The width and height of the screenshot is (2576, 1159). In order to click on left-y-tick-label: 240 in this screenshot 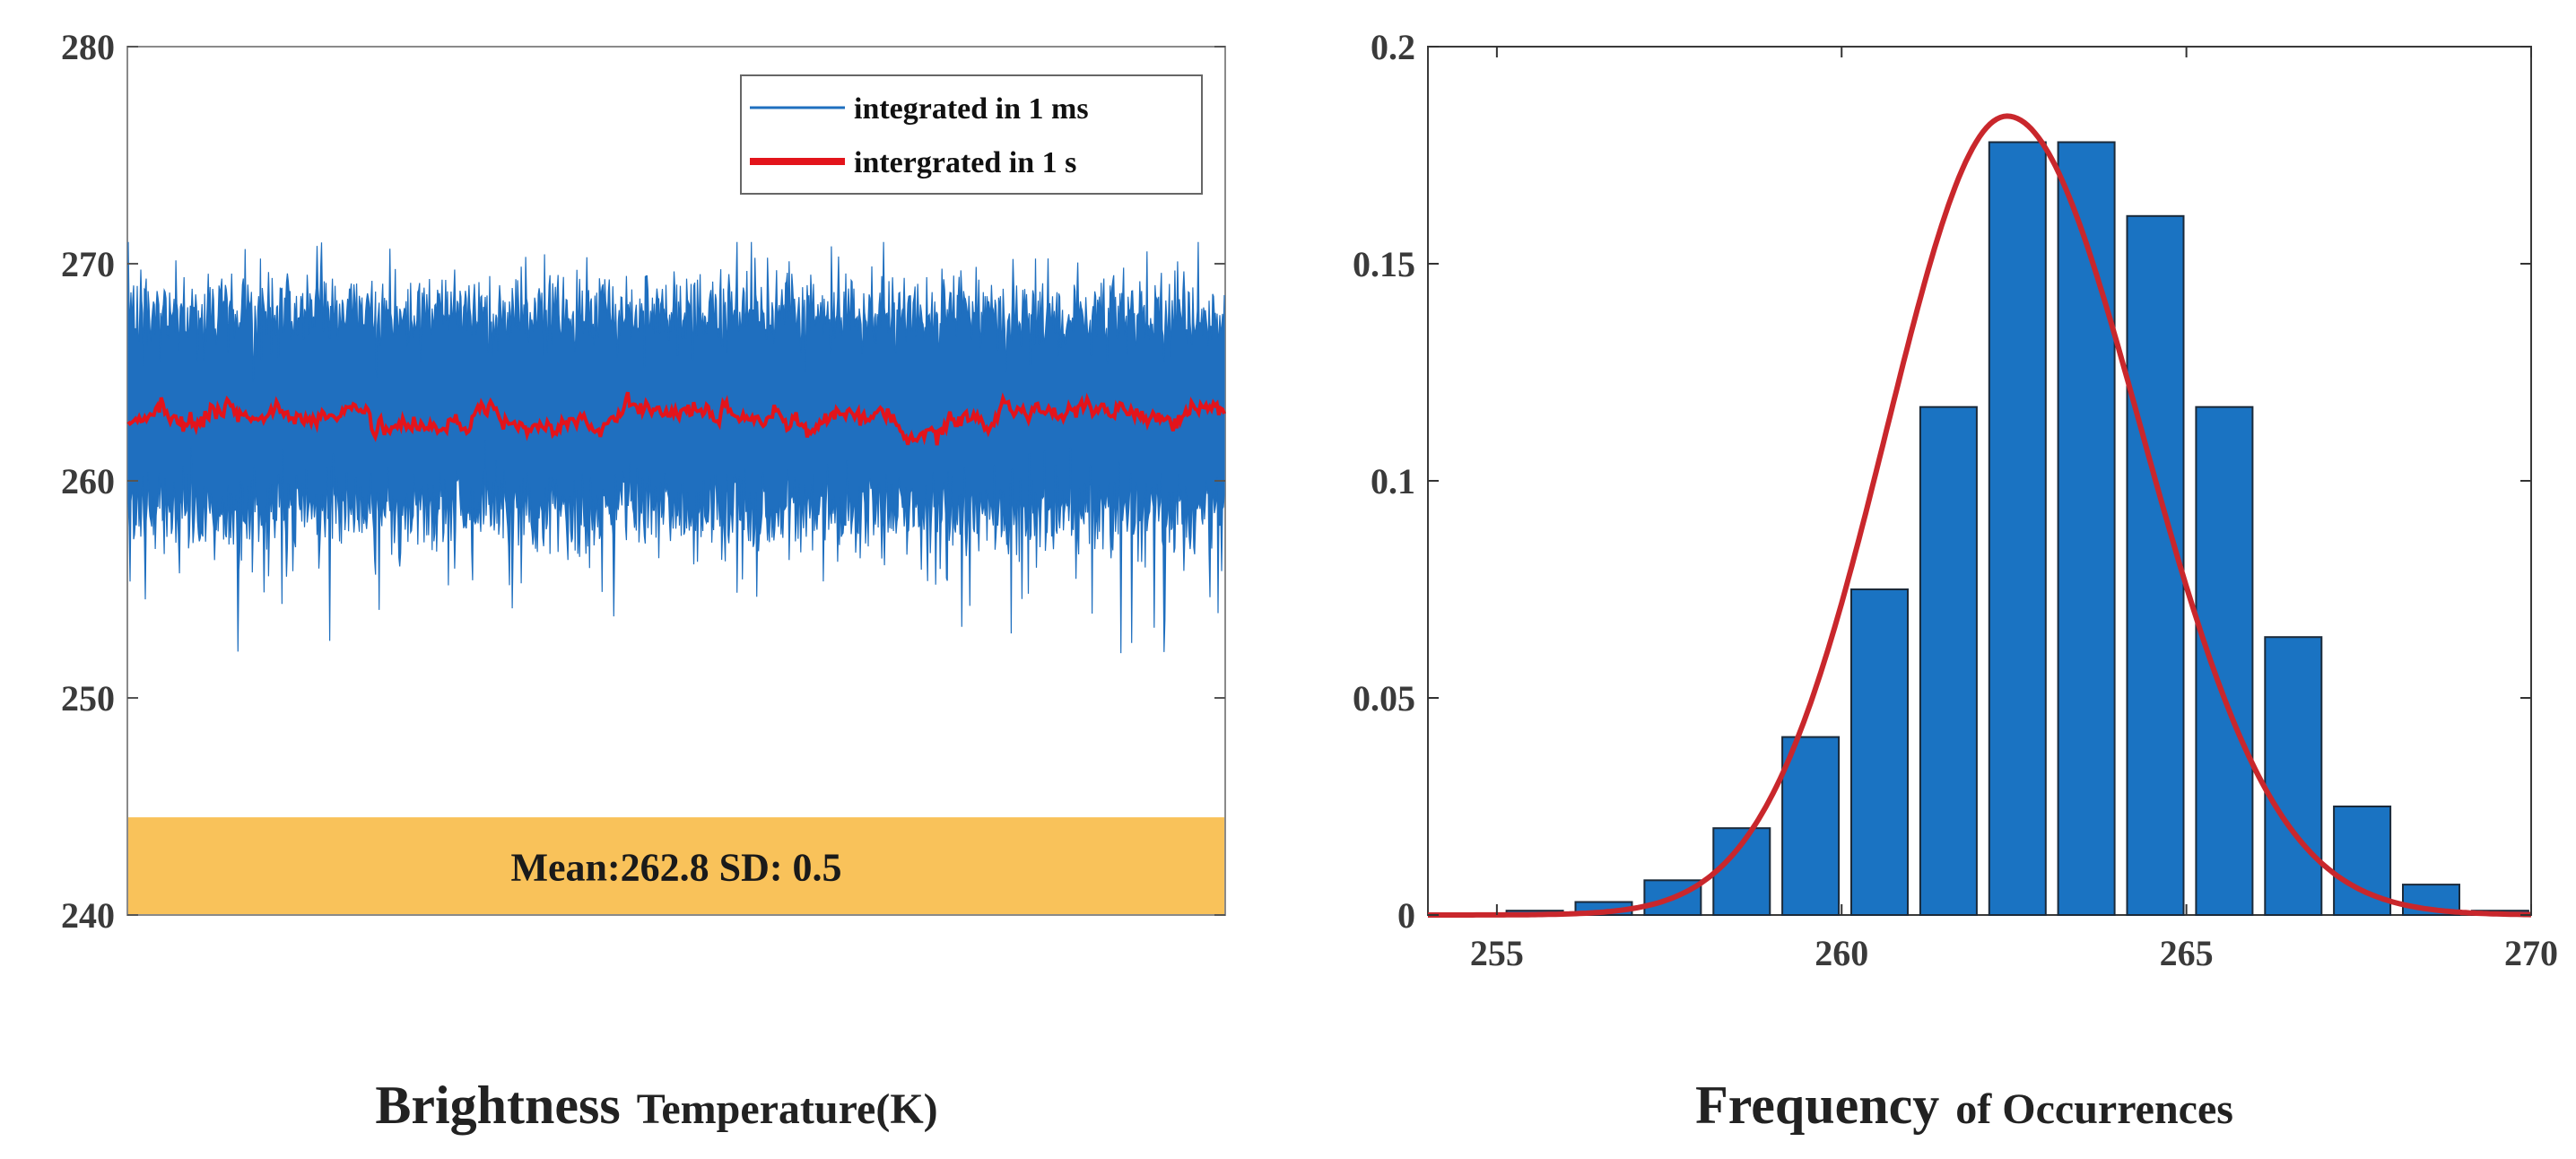, I will do `click(88, 915)`.